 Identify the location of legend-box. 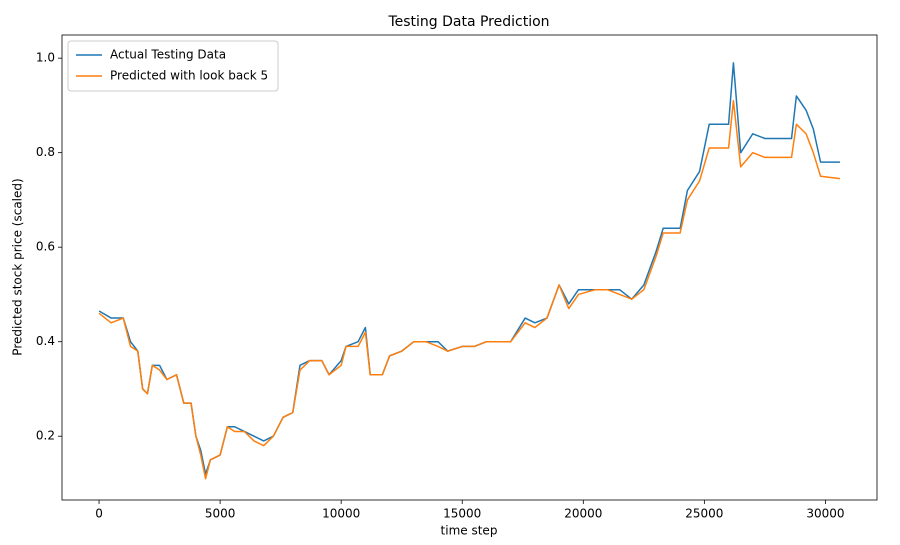
(173, 66).